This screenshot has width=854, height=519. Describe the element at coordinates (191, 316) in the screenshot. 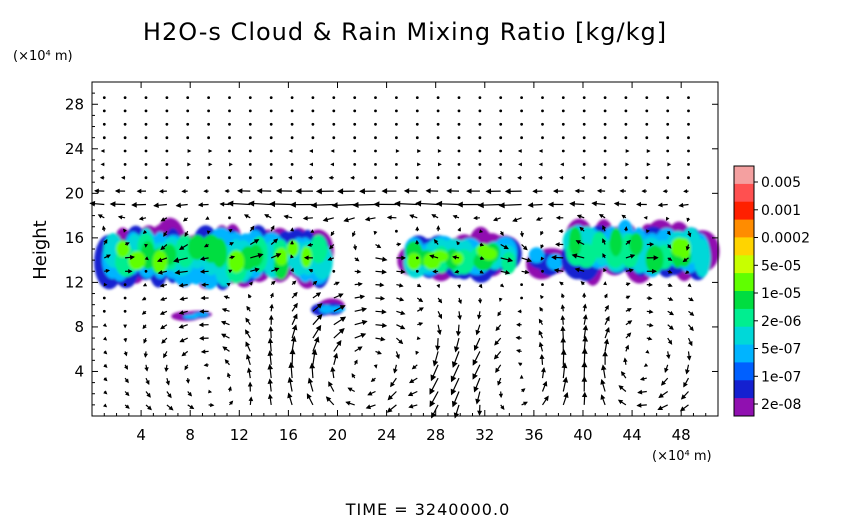

I see `cloud-region` at that location.